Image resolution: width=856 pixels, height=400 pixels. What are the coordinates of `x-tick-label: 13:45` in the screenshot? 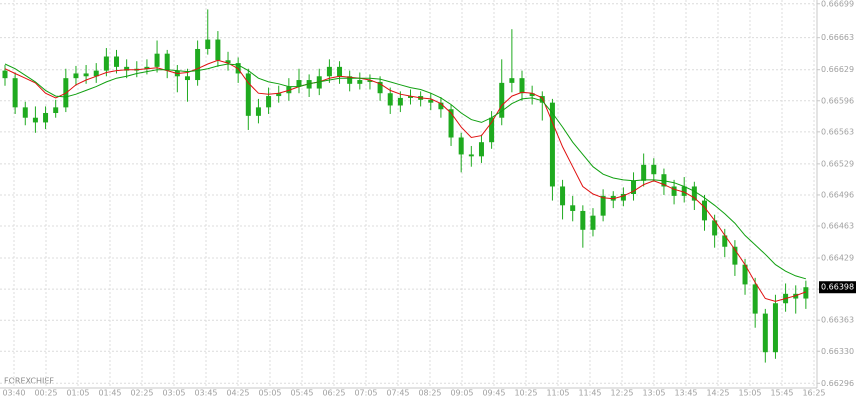 It's located at (685, 393).